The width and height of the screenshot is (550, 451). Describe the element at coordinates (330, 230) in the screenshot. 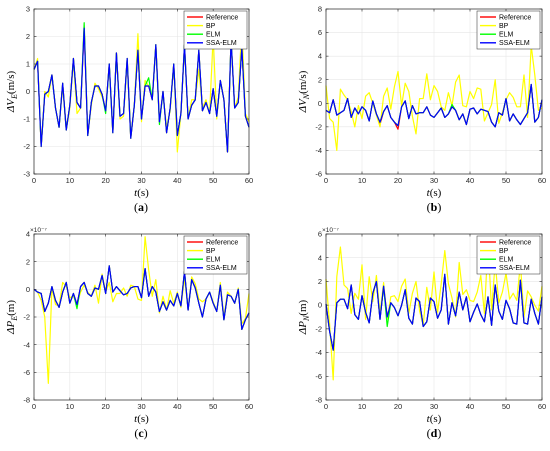

I see `y-exponent-label: ×10⁻⁷` at that location.